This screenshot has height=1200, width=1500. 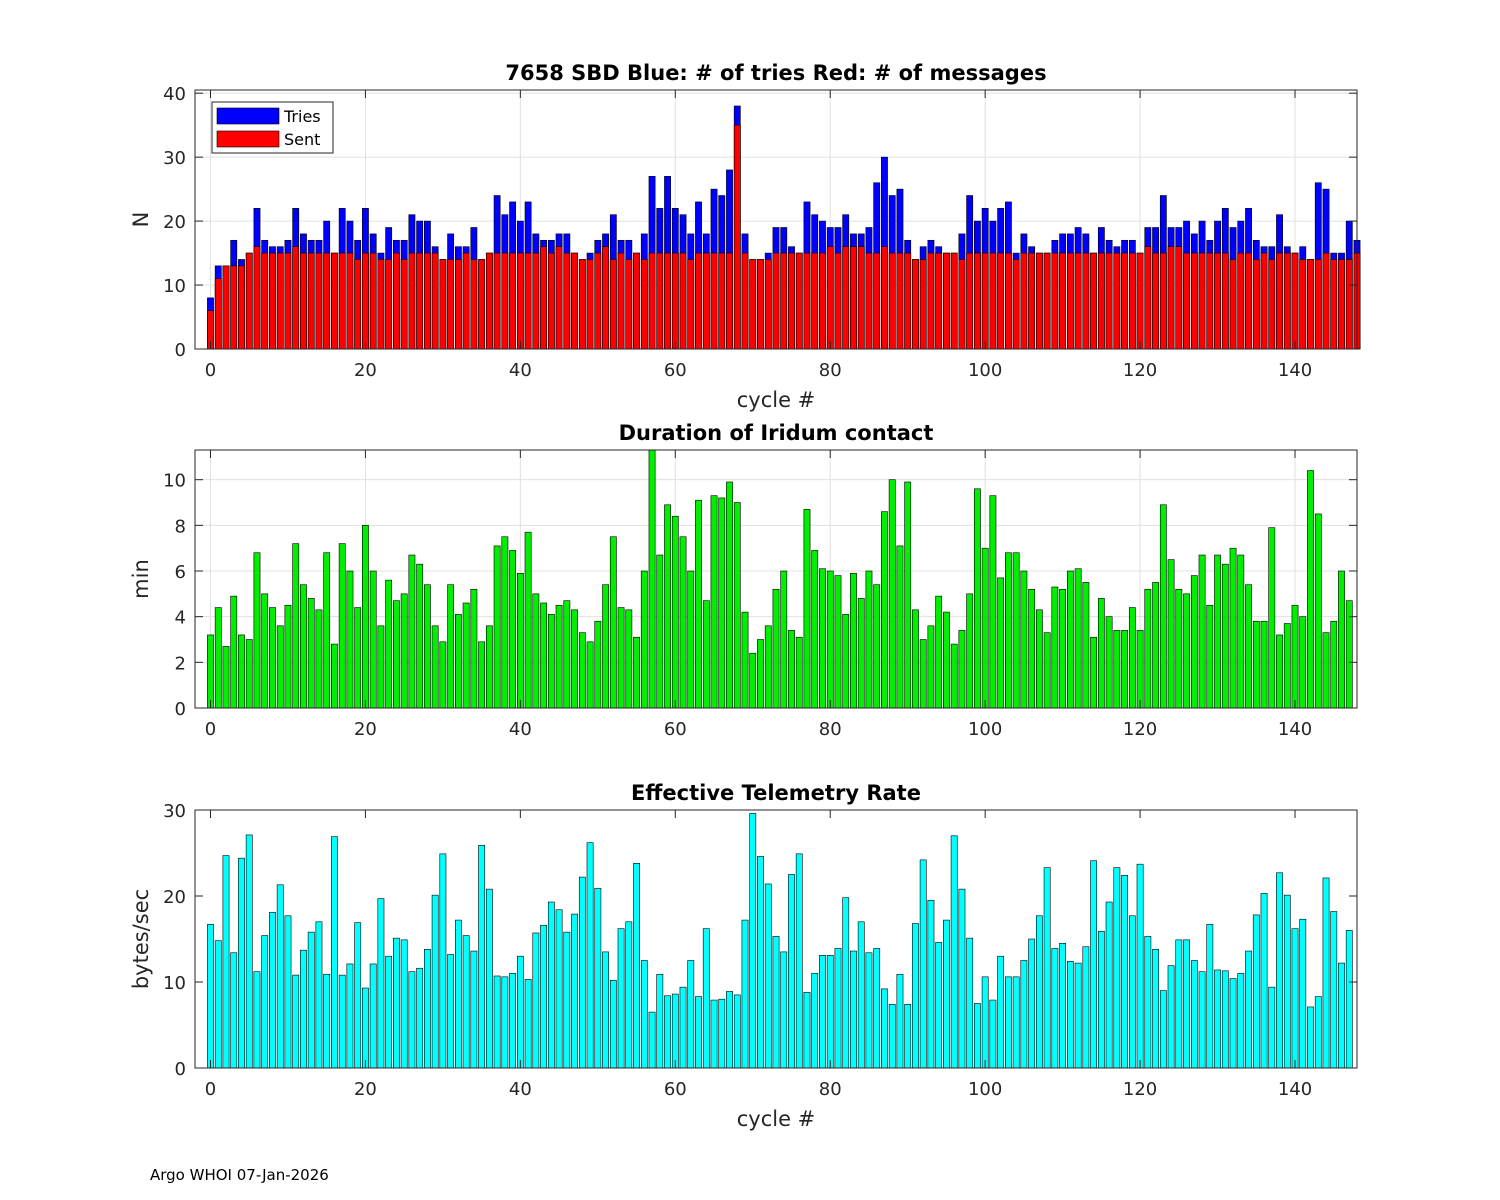 What do you see at coordinates (180, 709) in the screenshot?
I see `y-tick-label: 0` at bounding box center [180, 709].